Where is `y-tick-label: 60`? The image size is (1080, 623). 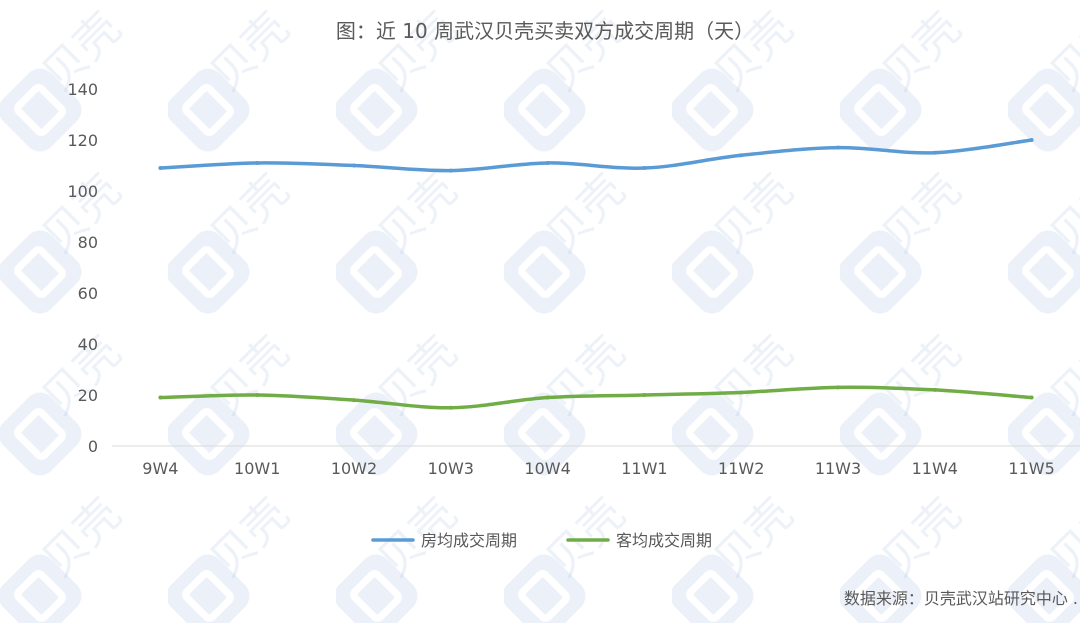
y-tick-label: 60 is located at coordinates (88, 293).